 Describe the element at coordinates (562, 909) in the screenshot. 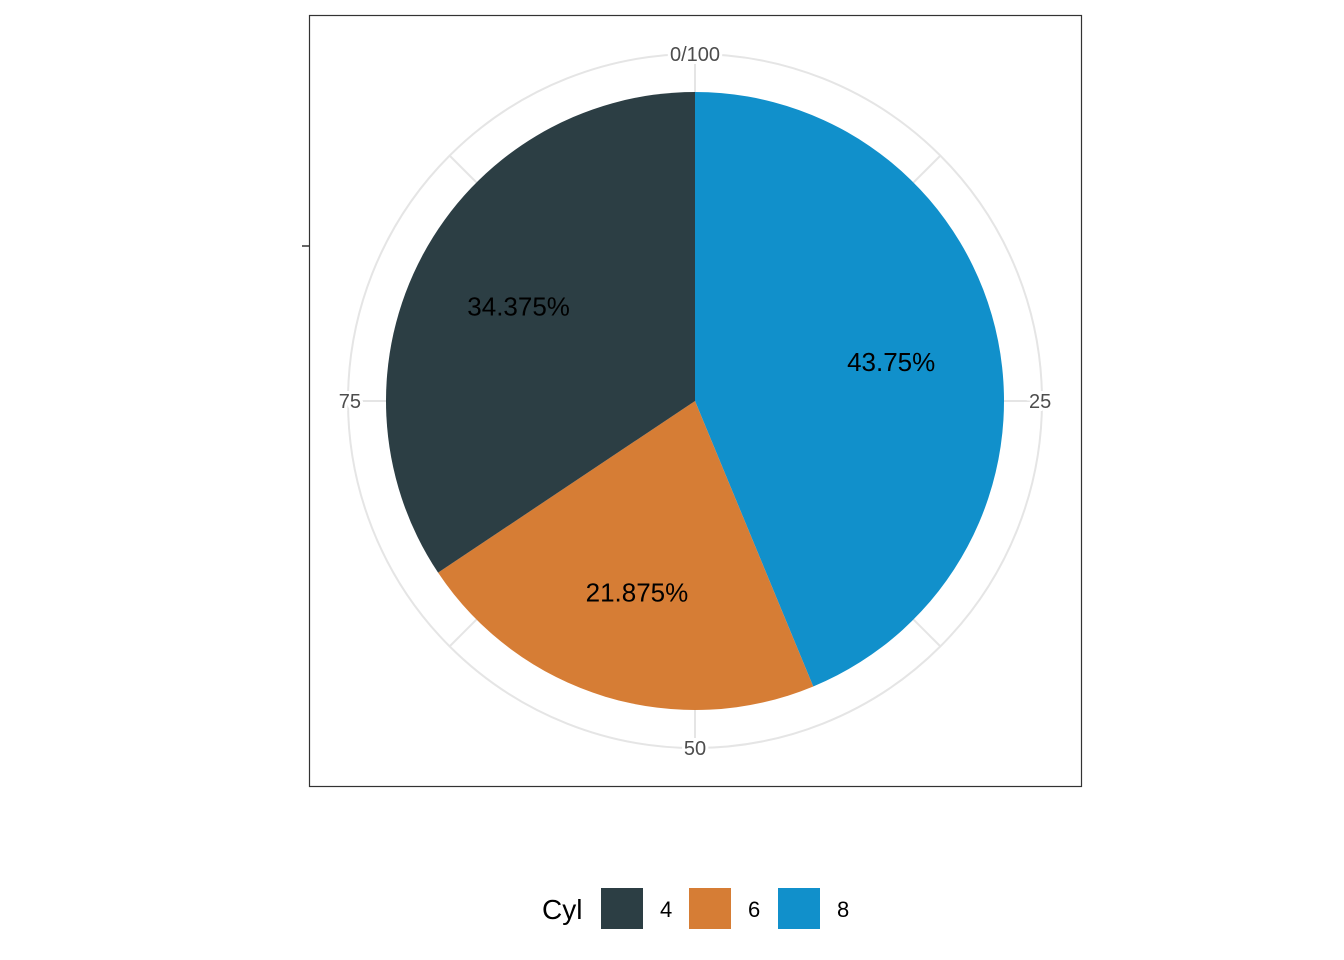

I see `legend-title: Cyl` at that location.